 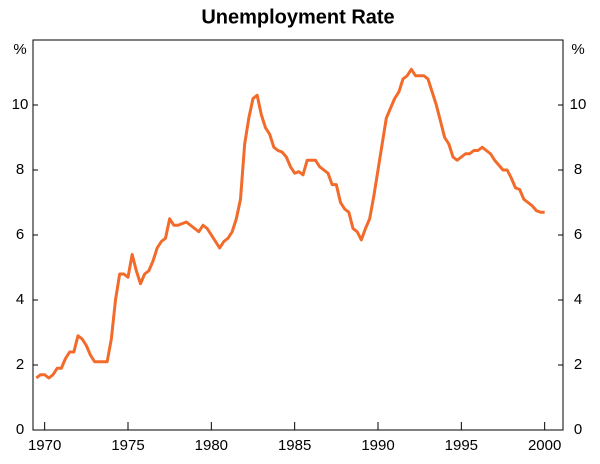 I want to click on x-tick-label: 1985, so click(x=294, y=445).